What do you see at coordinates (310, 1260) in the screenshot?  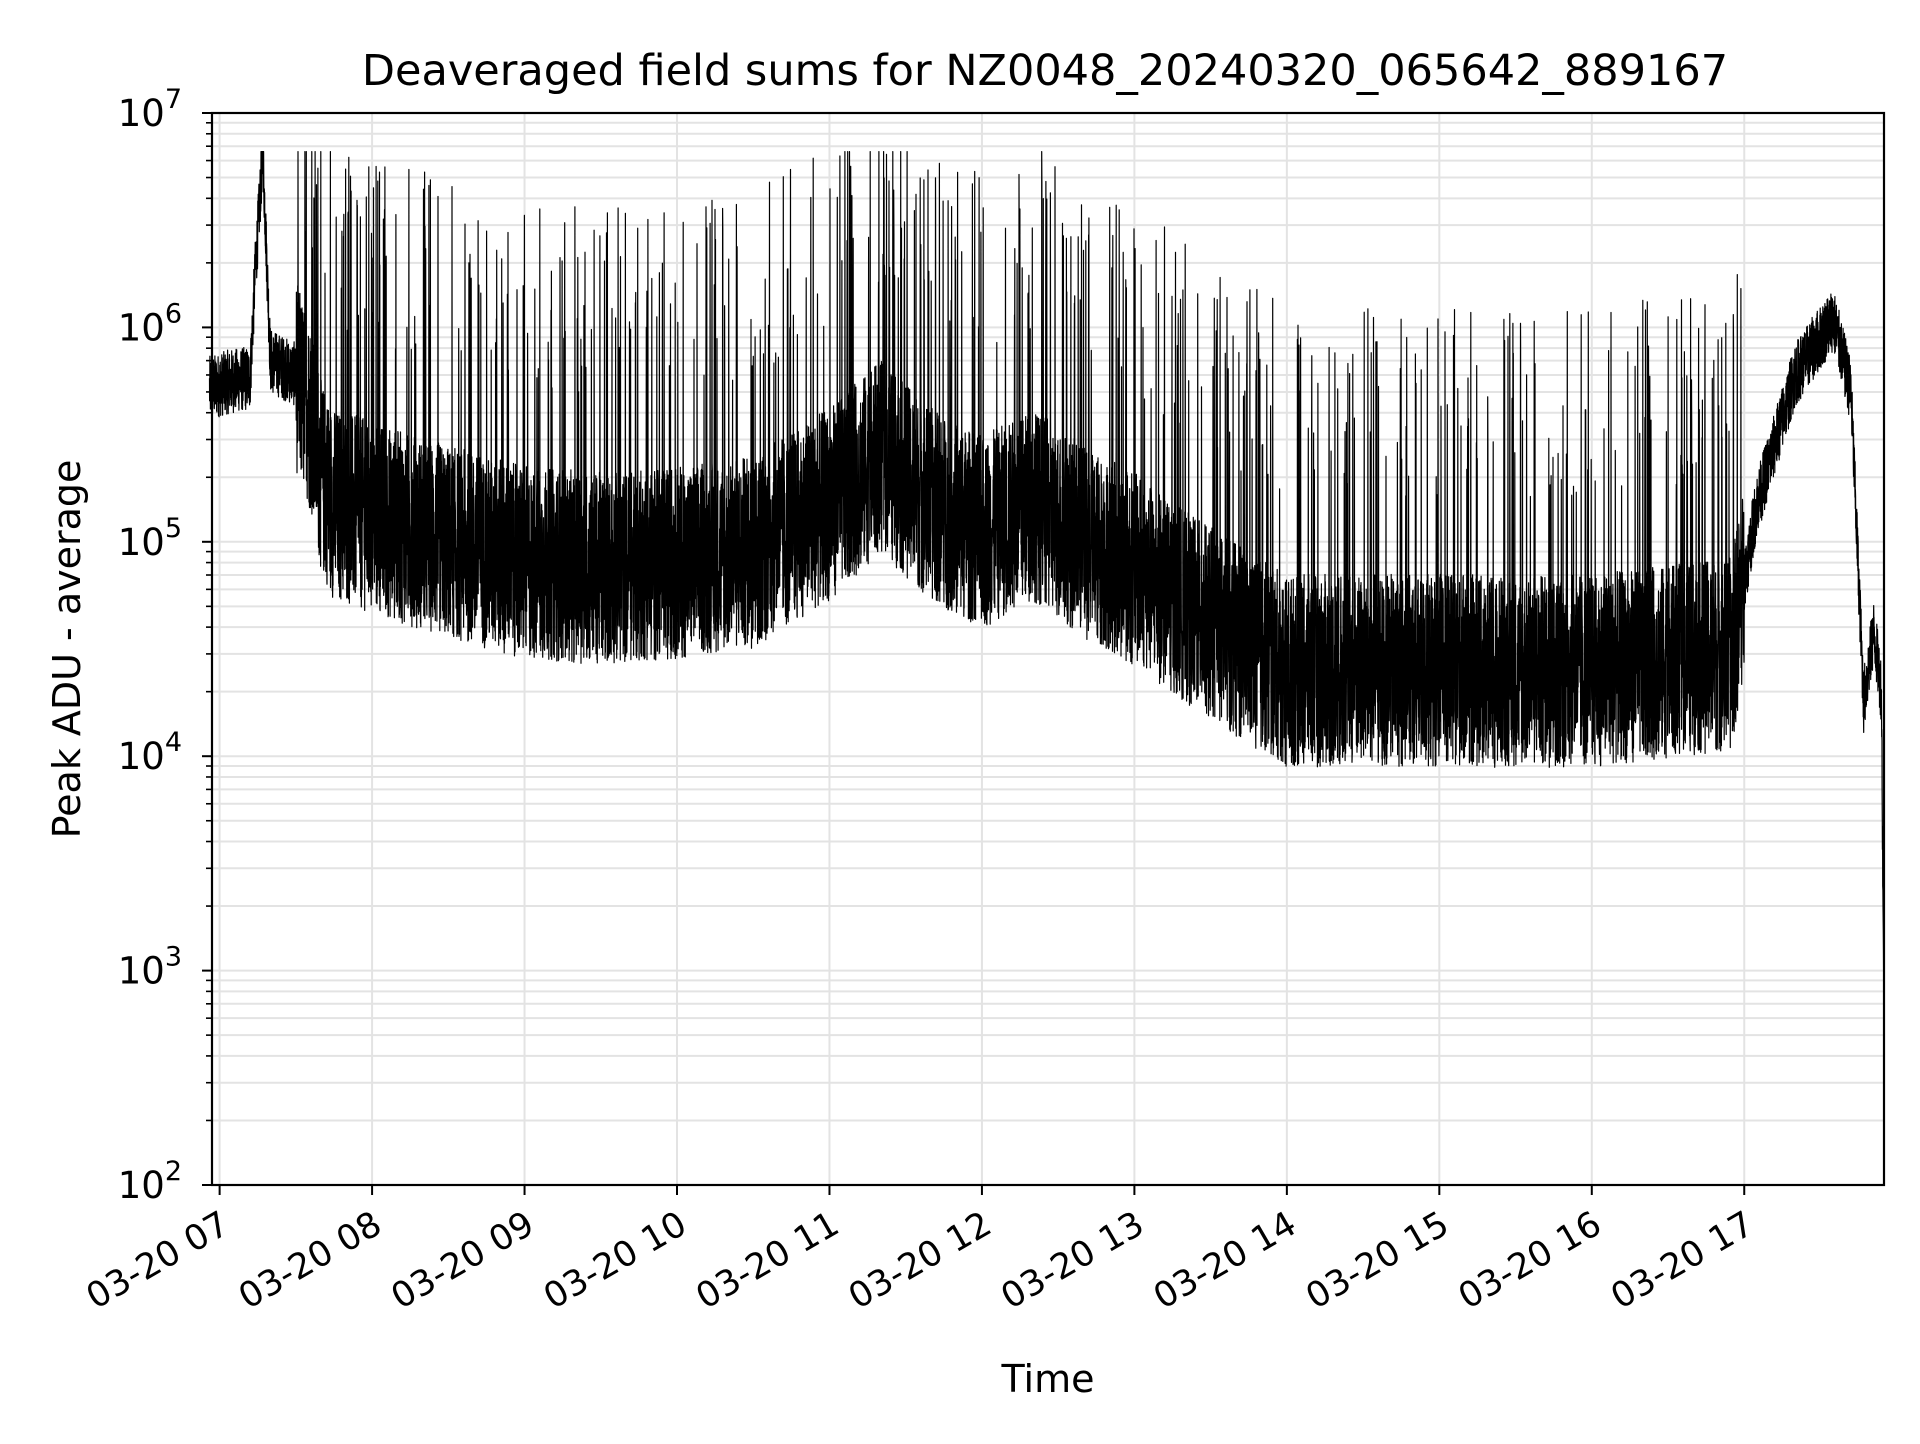 I see `x-tick-label: 03-20 08` at bounding box center [310, 1260].